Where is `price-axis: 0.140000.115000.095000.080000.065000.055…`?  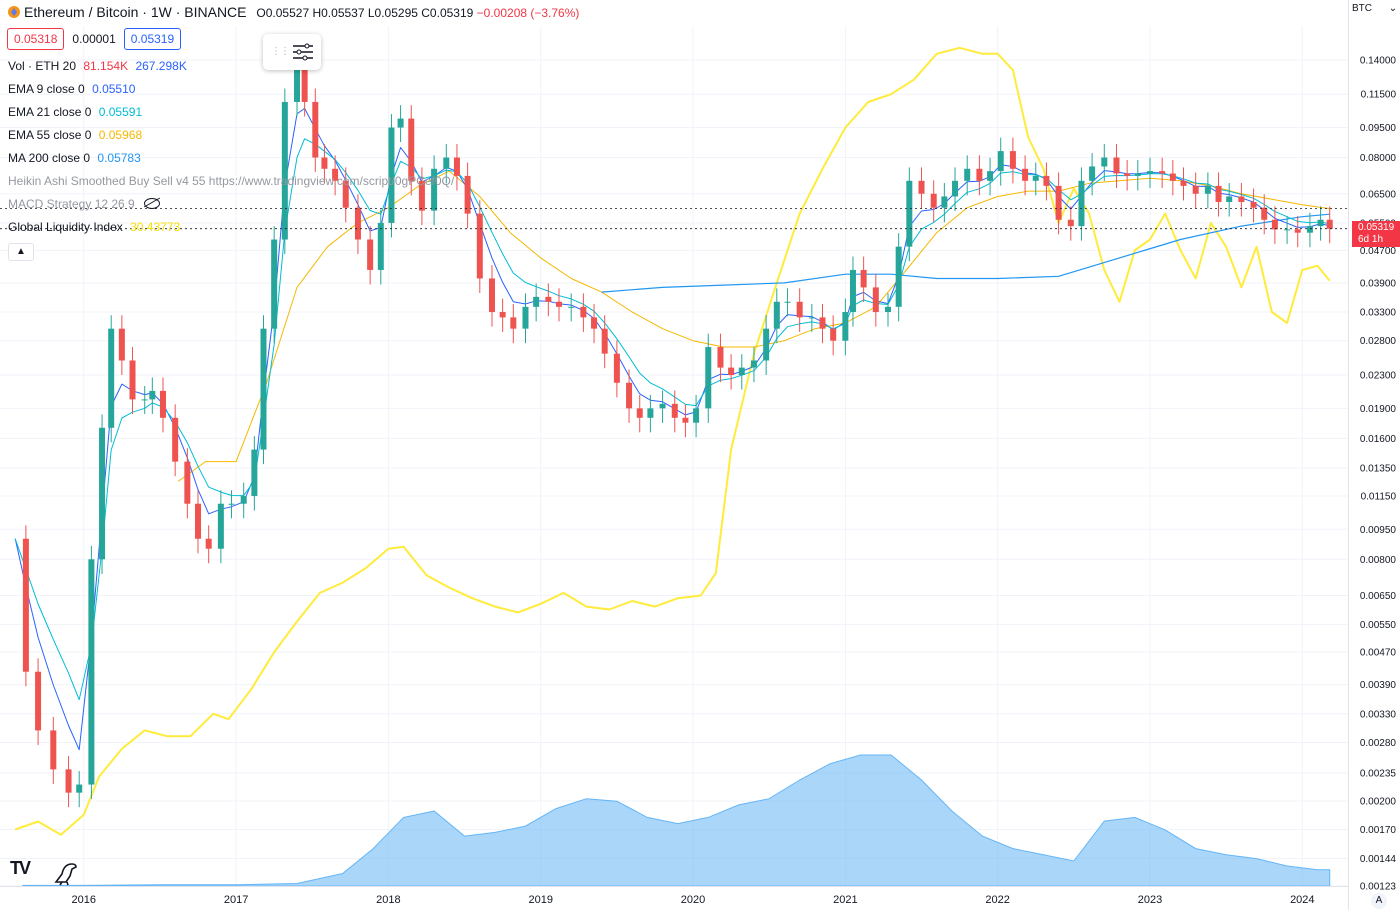 price-axis: 0.140000.115000.095000.080000.065000.055… is located at coordinates (1374, 455).